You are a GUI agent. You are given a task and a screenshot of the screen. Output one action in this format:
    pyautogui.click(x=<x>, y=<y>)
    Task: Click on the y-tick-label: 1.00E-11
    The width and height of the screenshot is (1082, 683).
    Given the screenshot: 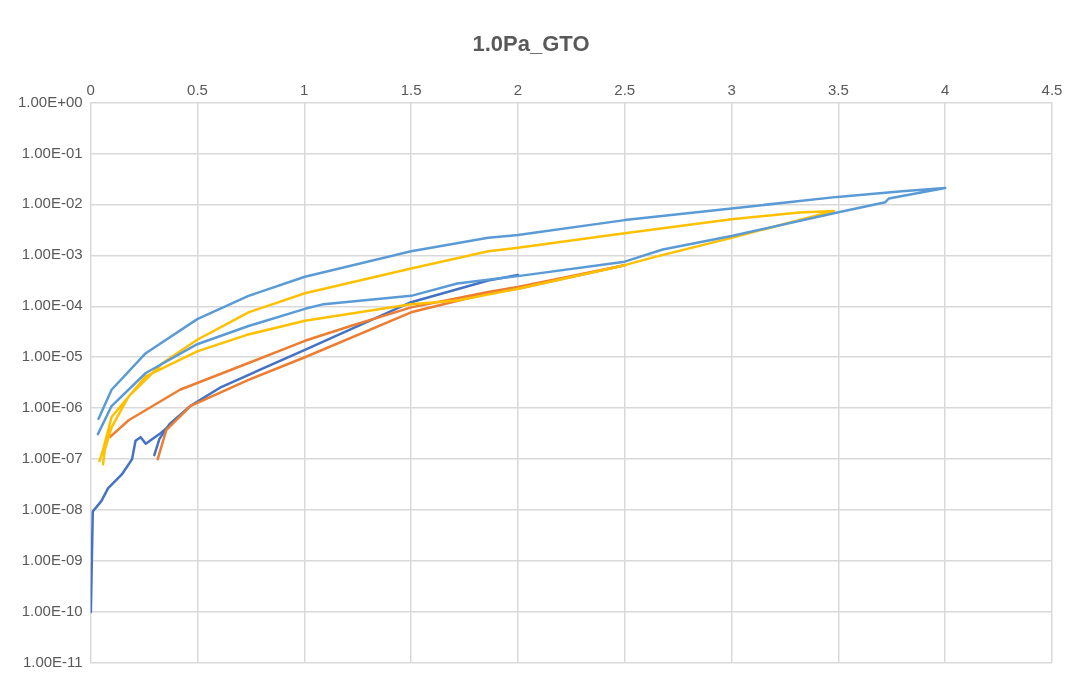 What is the action you would take?
    pyautogui.click(x=52, y=662)
    